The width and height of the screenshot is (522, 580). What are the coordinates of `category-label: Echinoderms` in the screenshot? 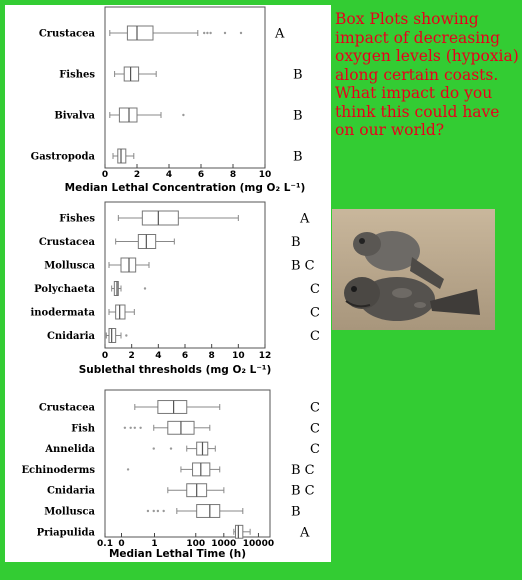 It's located at (58, 470).